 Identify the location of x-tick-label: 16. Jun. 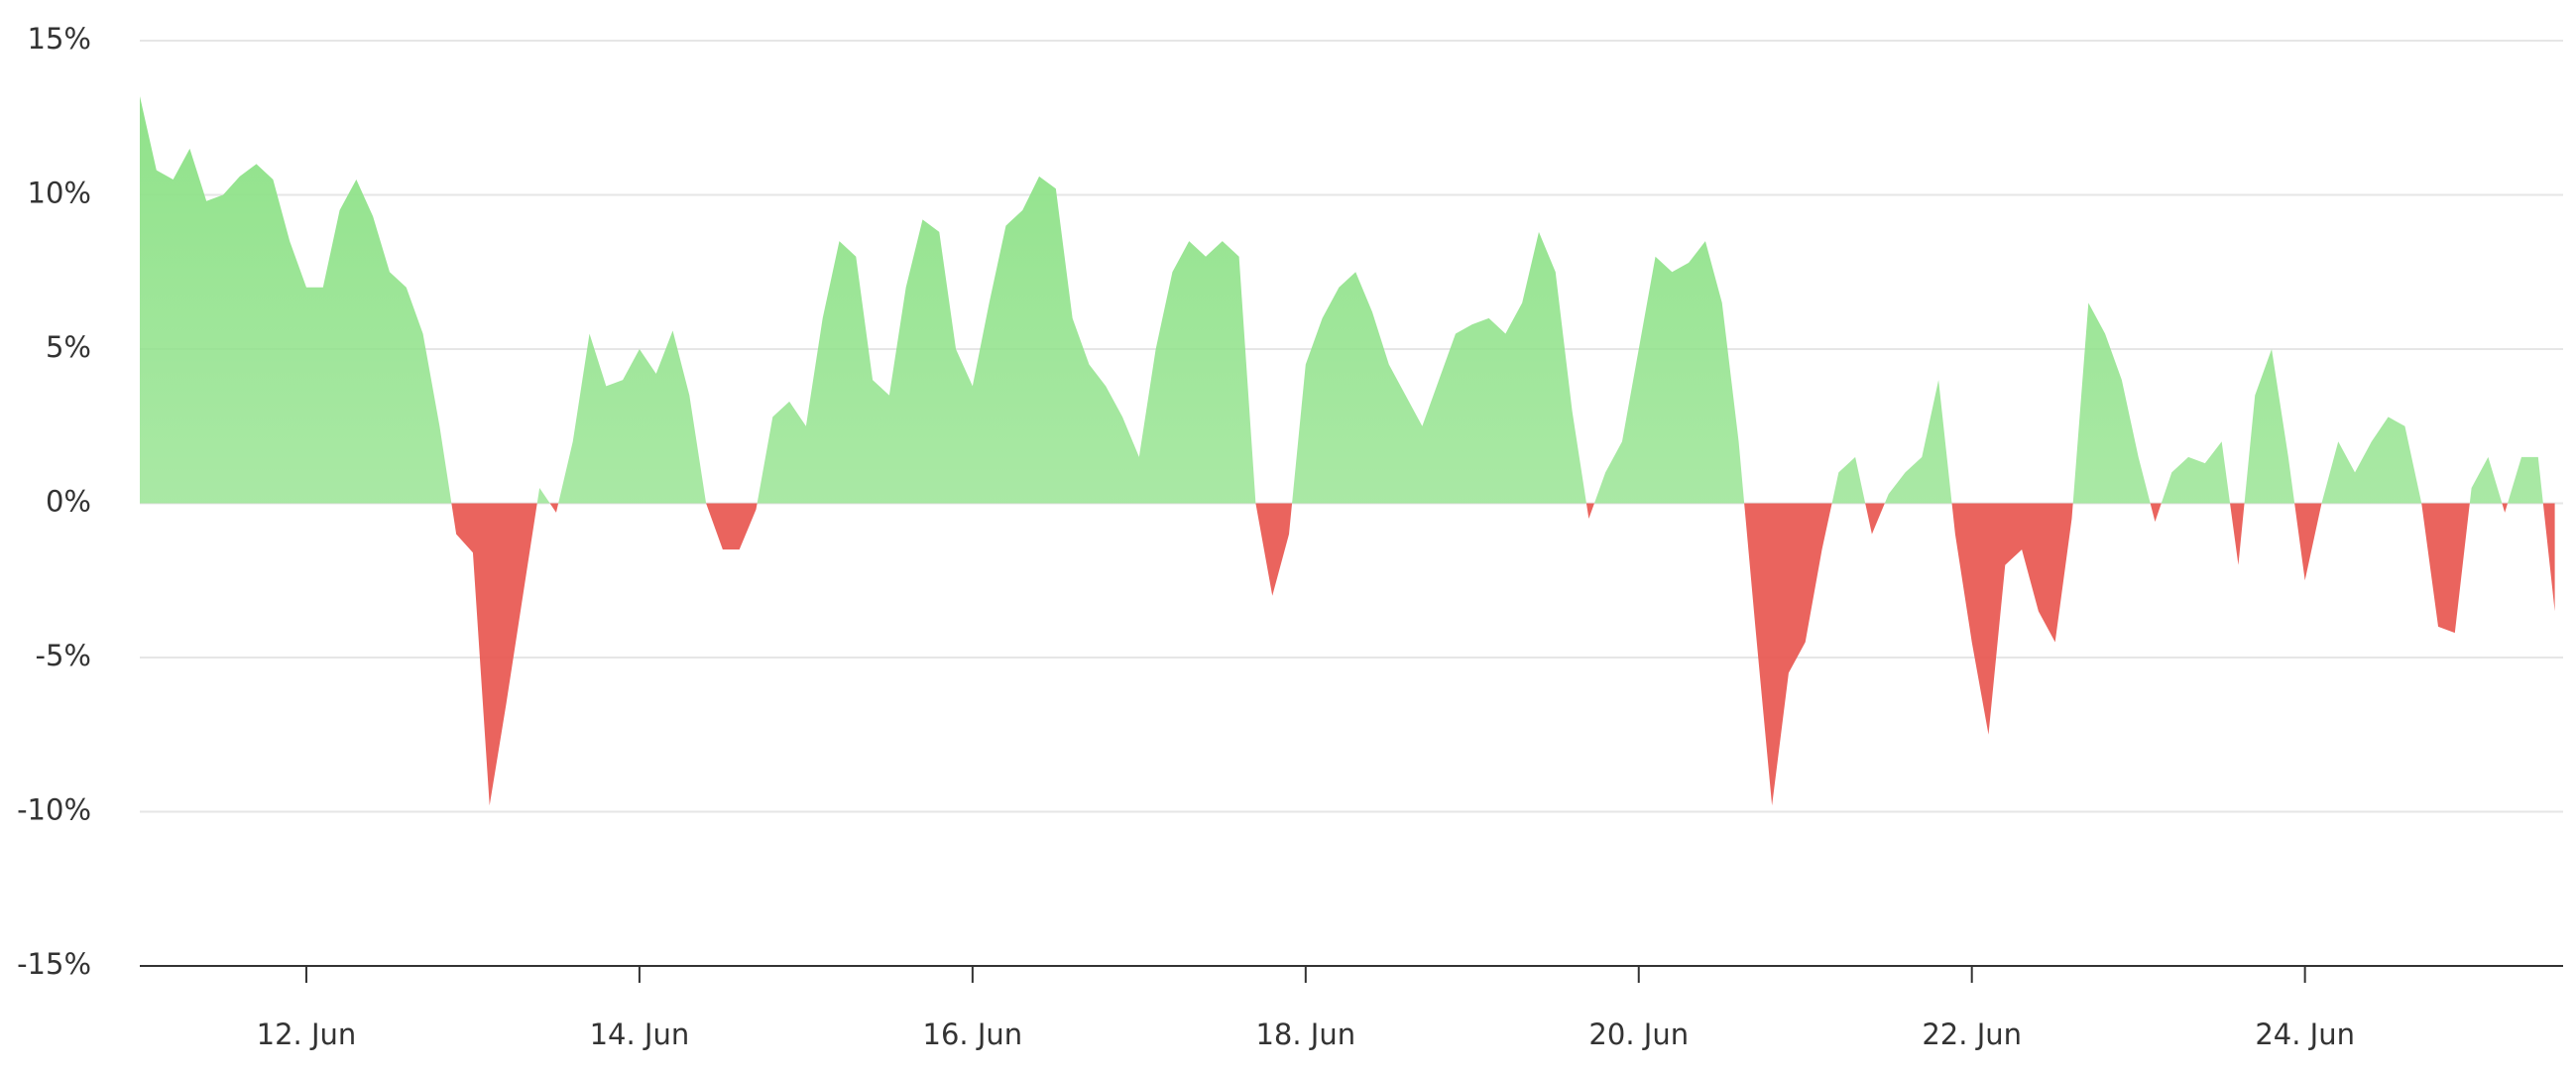
(973, 1034).